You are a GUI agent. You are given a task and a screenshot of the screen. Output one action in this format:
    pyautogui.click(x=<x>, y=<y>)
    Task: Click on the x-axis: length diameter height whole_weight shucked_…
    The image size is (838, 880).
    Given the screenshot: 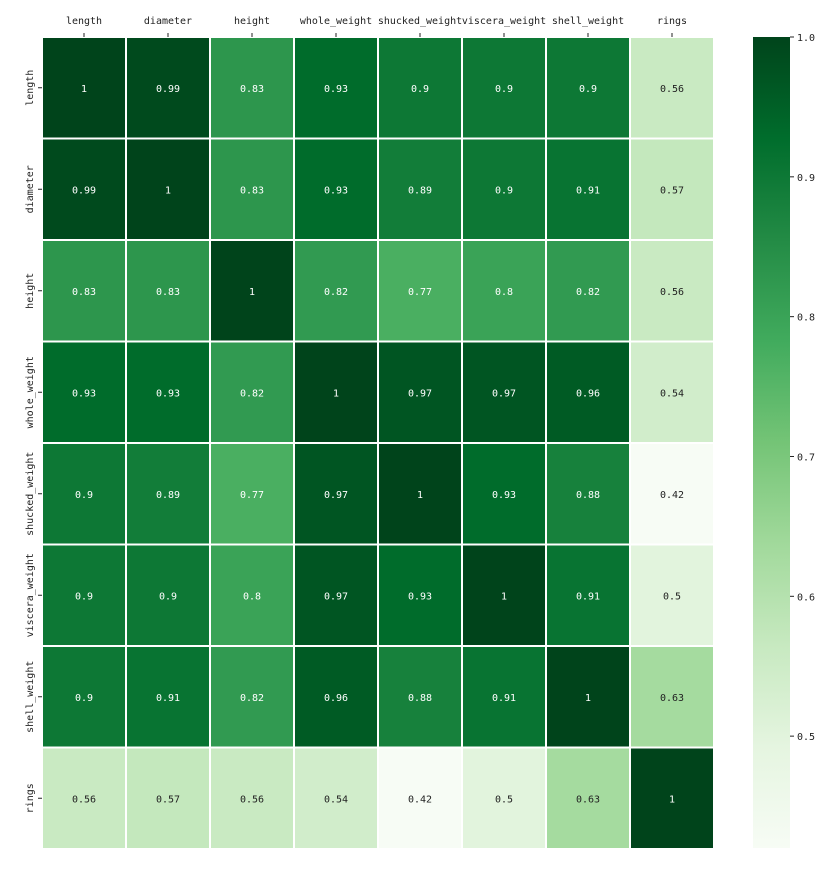 What is the action you would take?
    pyautogui.click(x=376, y=26)
    